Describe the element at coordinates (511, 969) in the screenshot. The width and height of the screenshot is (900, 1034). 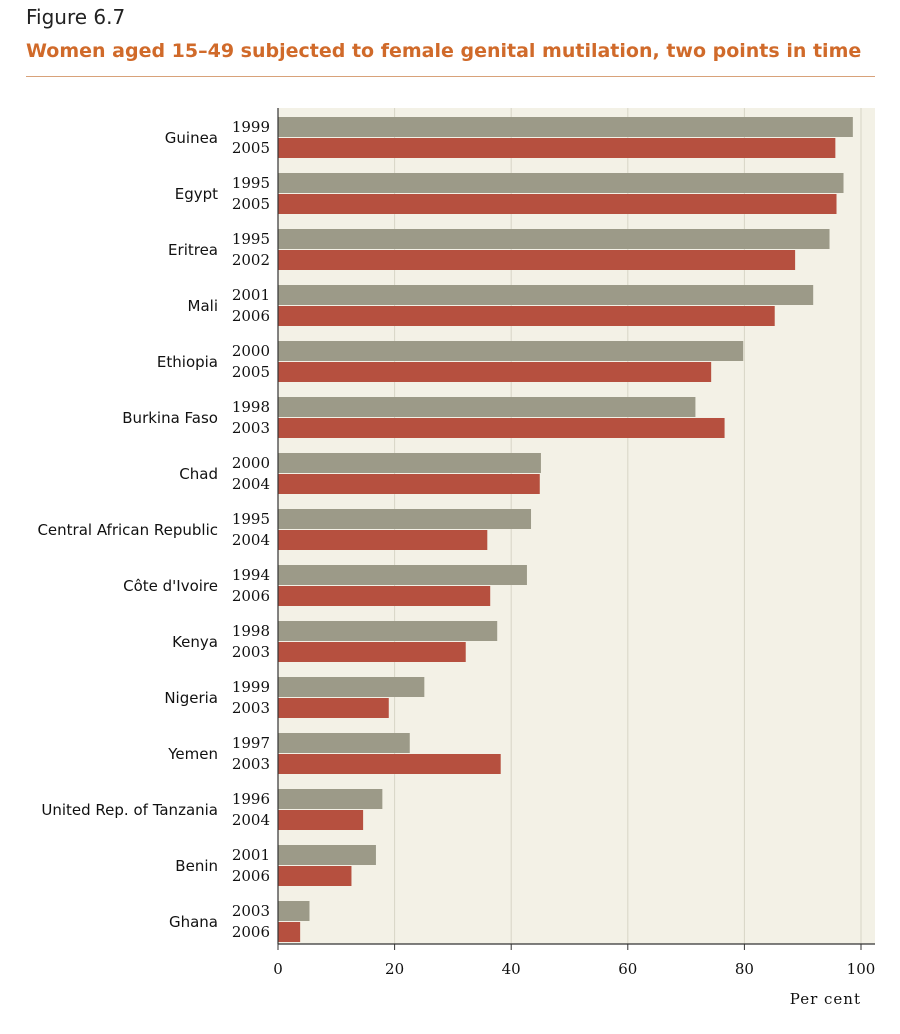
I see `x-tick-label: 40` at that location.